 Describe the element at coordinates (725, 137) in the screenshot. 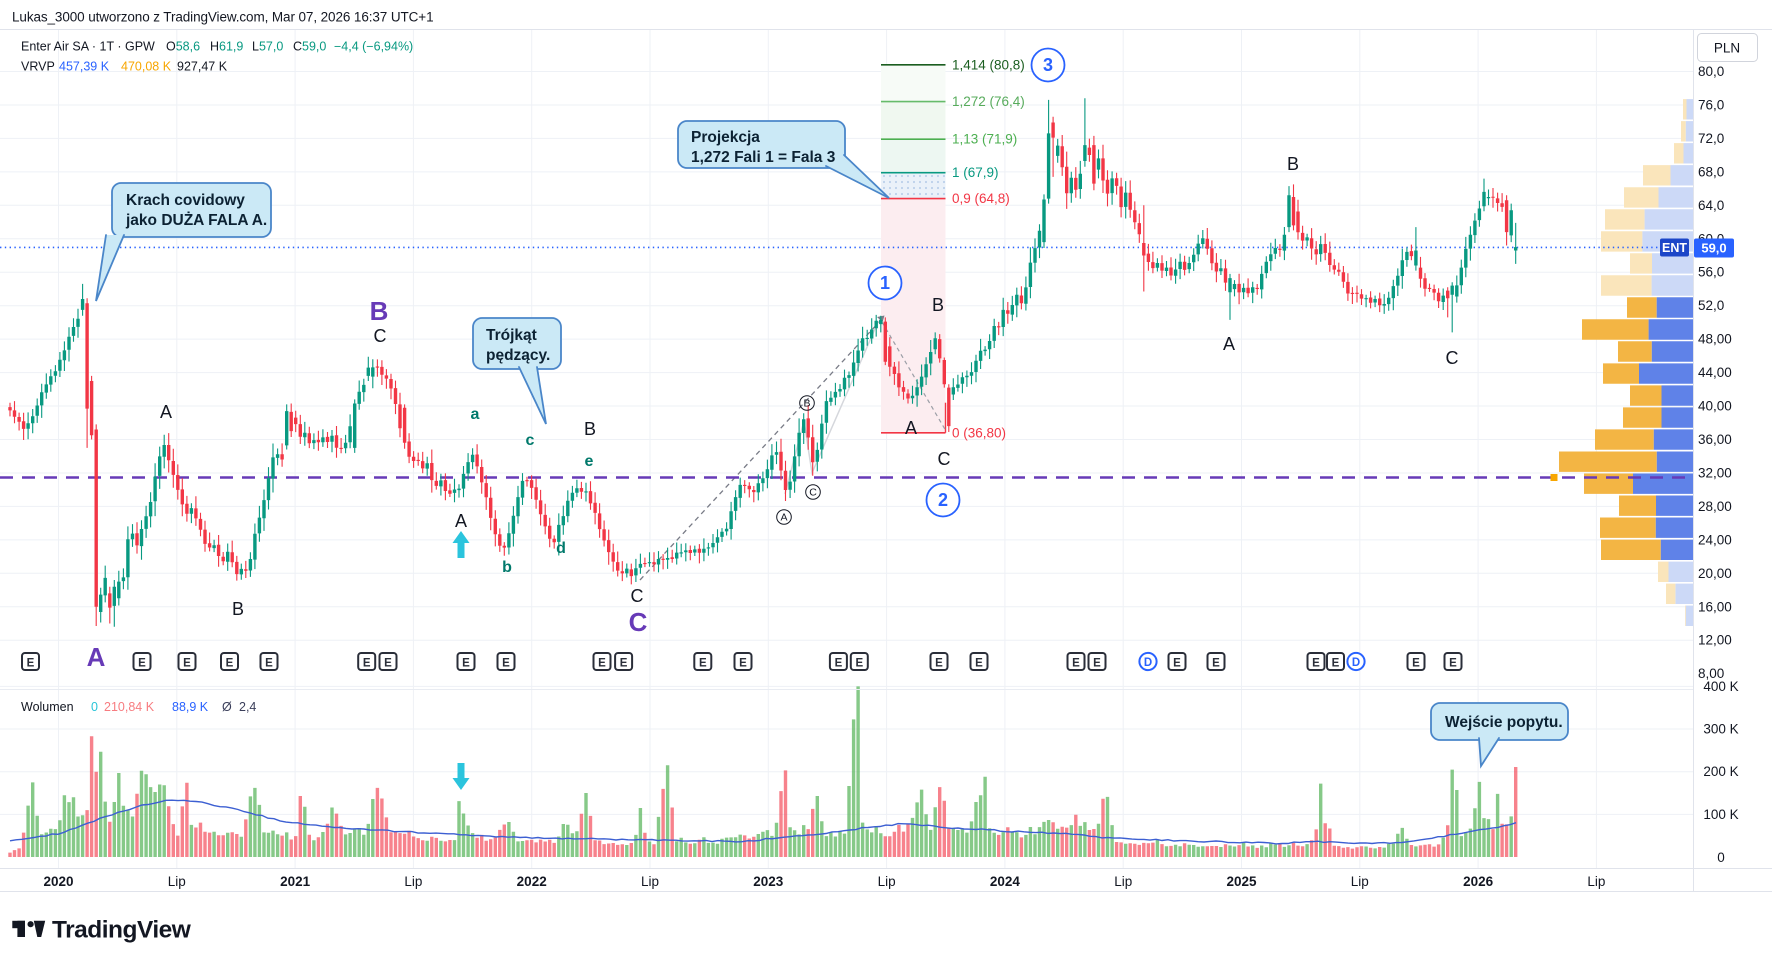

I see `svg-text: Projekcja` at that location.